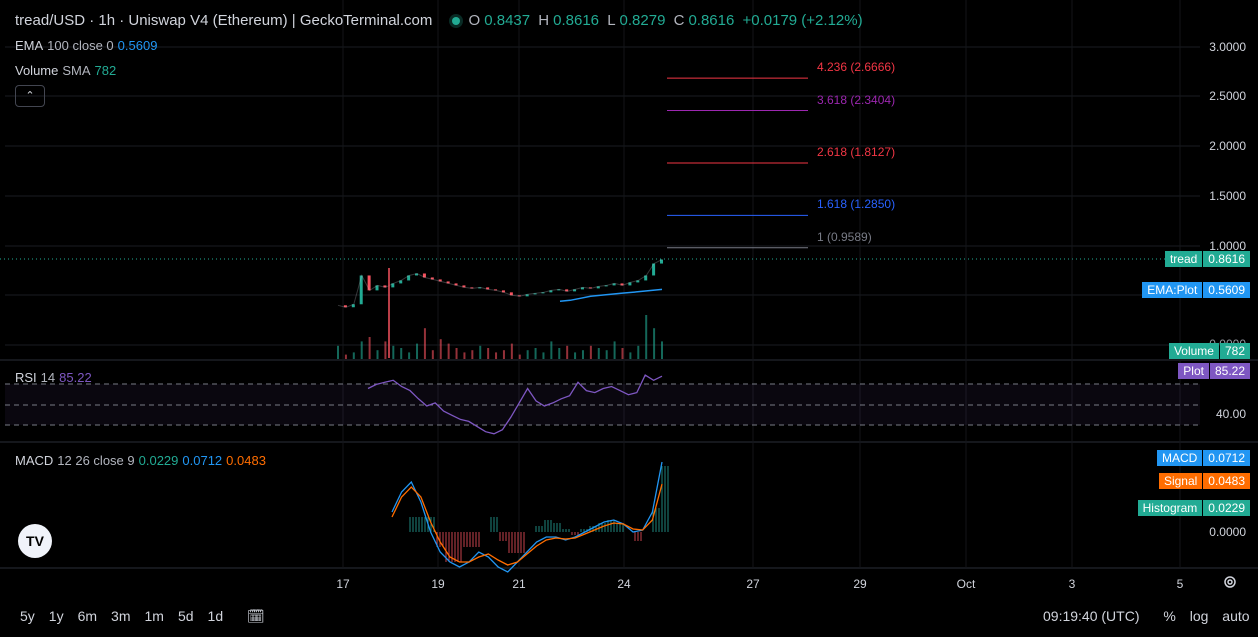 Image resolution: width=1258 pixels, height=637 pixels. I want to click on tf-6m: 6m, so click(87, 616).